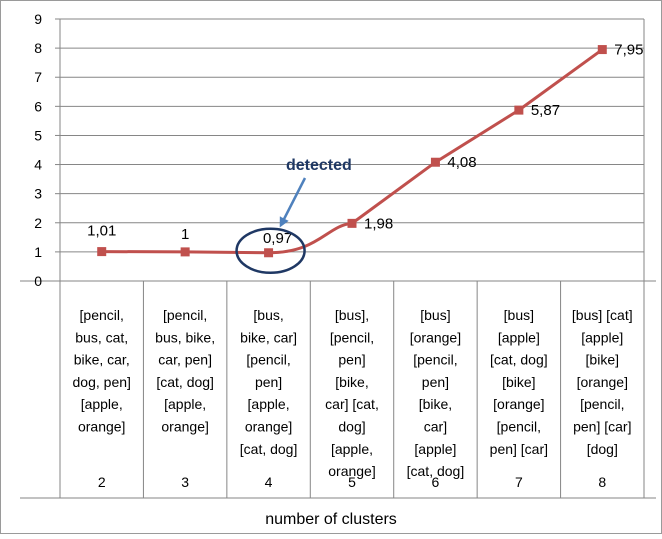  What do you see at coordinates (277, 238) in the screenshot?
I see `data-label: 0,97` at bounding box center [277, 238].